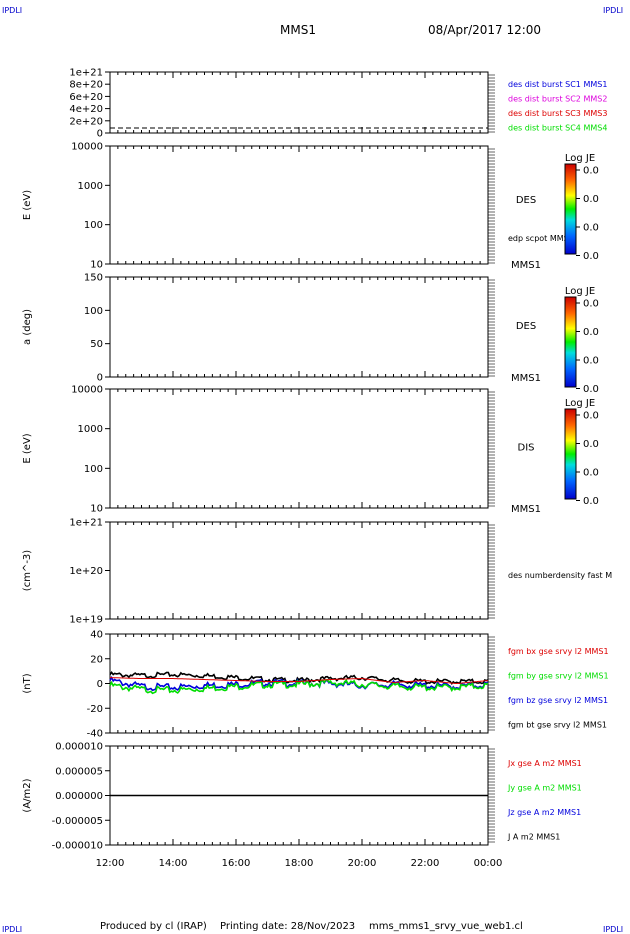 The width and height of the screenshot is (630, 934). Describe the element at coordinates (27, 570) in the screenshot. I see `y-axis-label: (cm^-3)` at that location.